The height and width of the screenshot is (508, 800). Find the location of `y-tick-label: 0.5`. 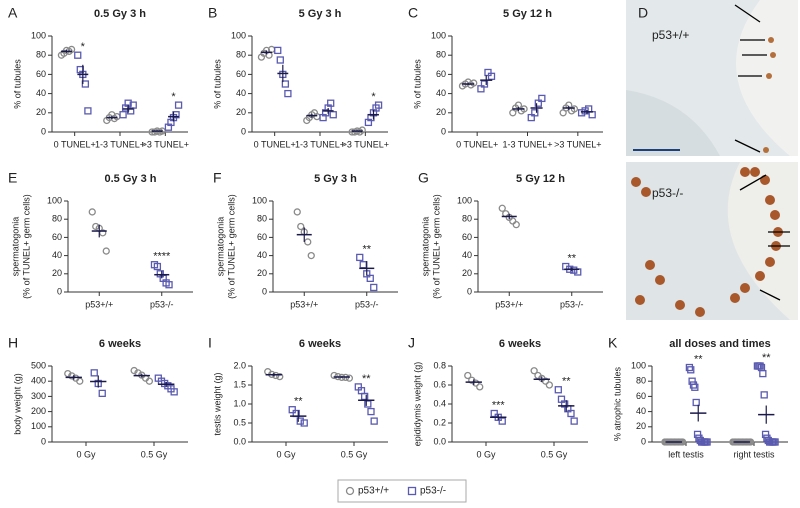

y-tick-label: 0.5 is located at coordinates (239, 422).